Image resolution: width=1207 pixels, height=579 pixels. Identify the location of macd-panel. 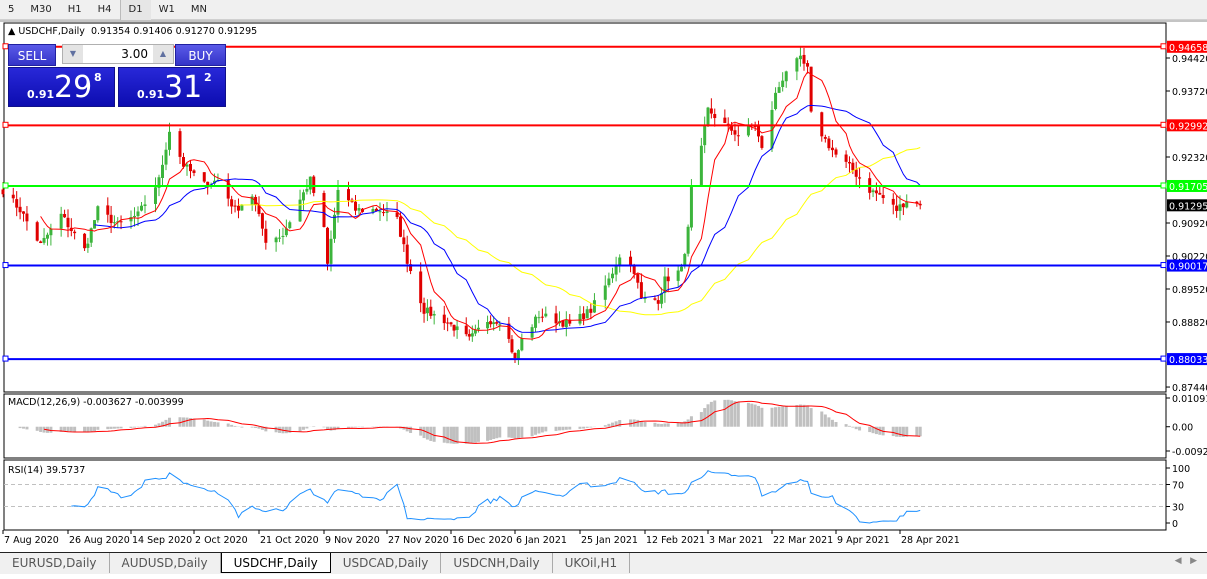
(585, 426).